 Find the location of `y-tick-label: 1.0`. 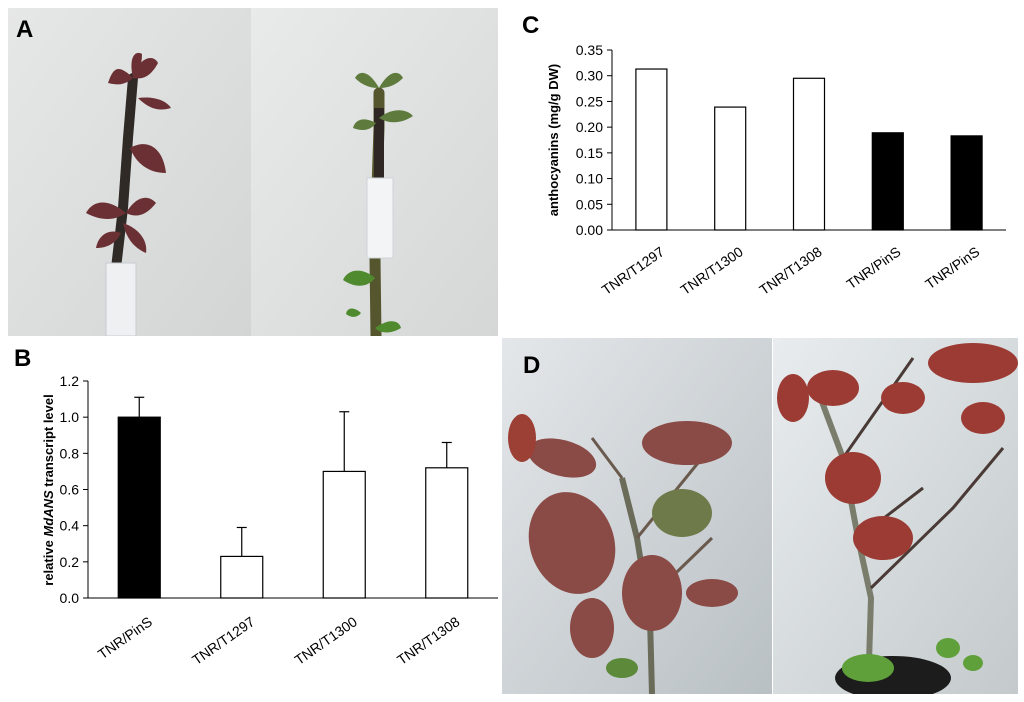

y-tick-label: 1.0 is located at coordinates (70, 417).